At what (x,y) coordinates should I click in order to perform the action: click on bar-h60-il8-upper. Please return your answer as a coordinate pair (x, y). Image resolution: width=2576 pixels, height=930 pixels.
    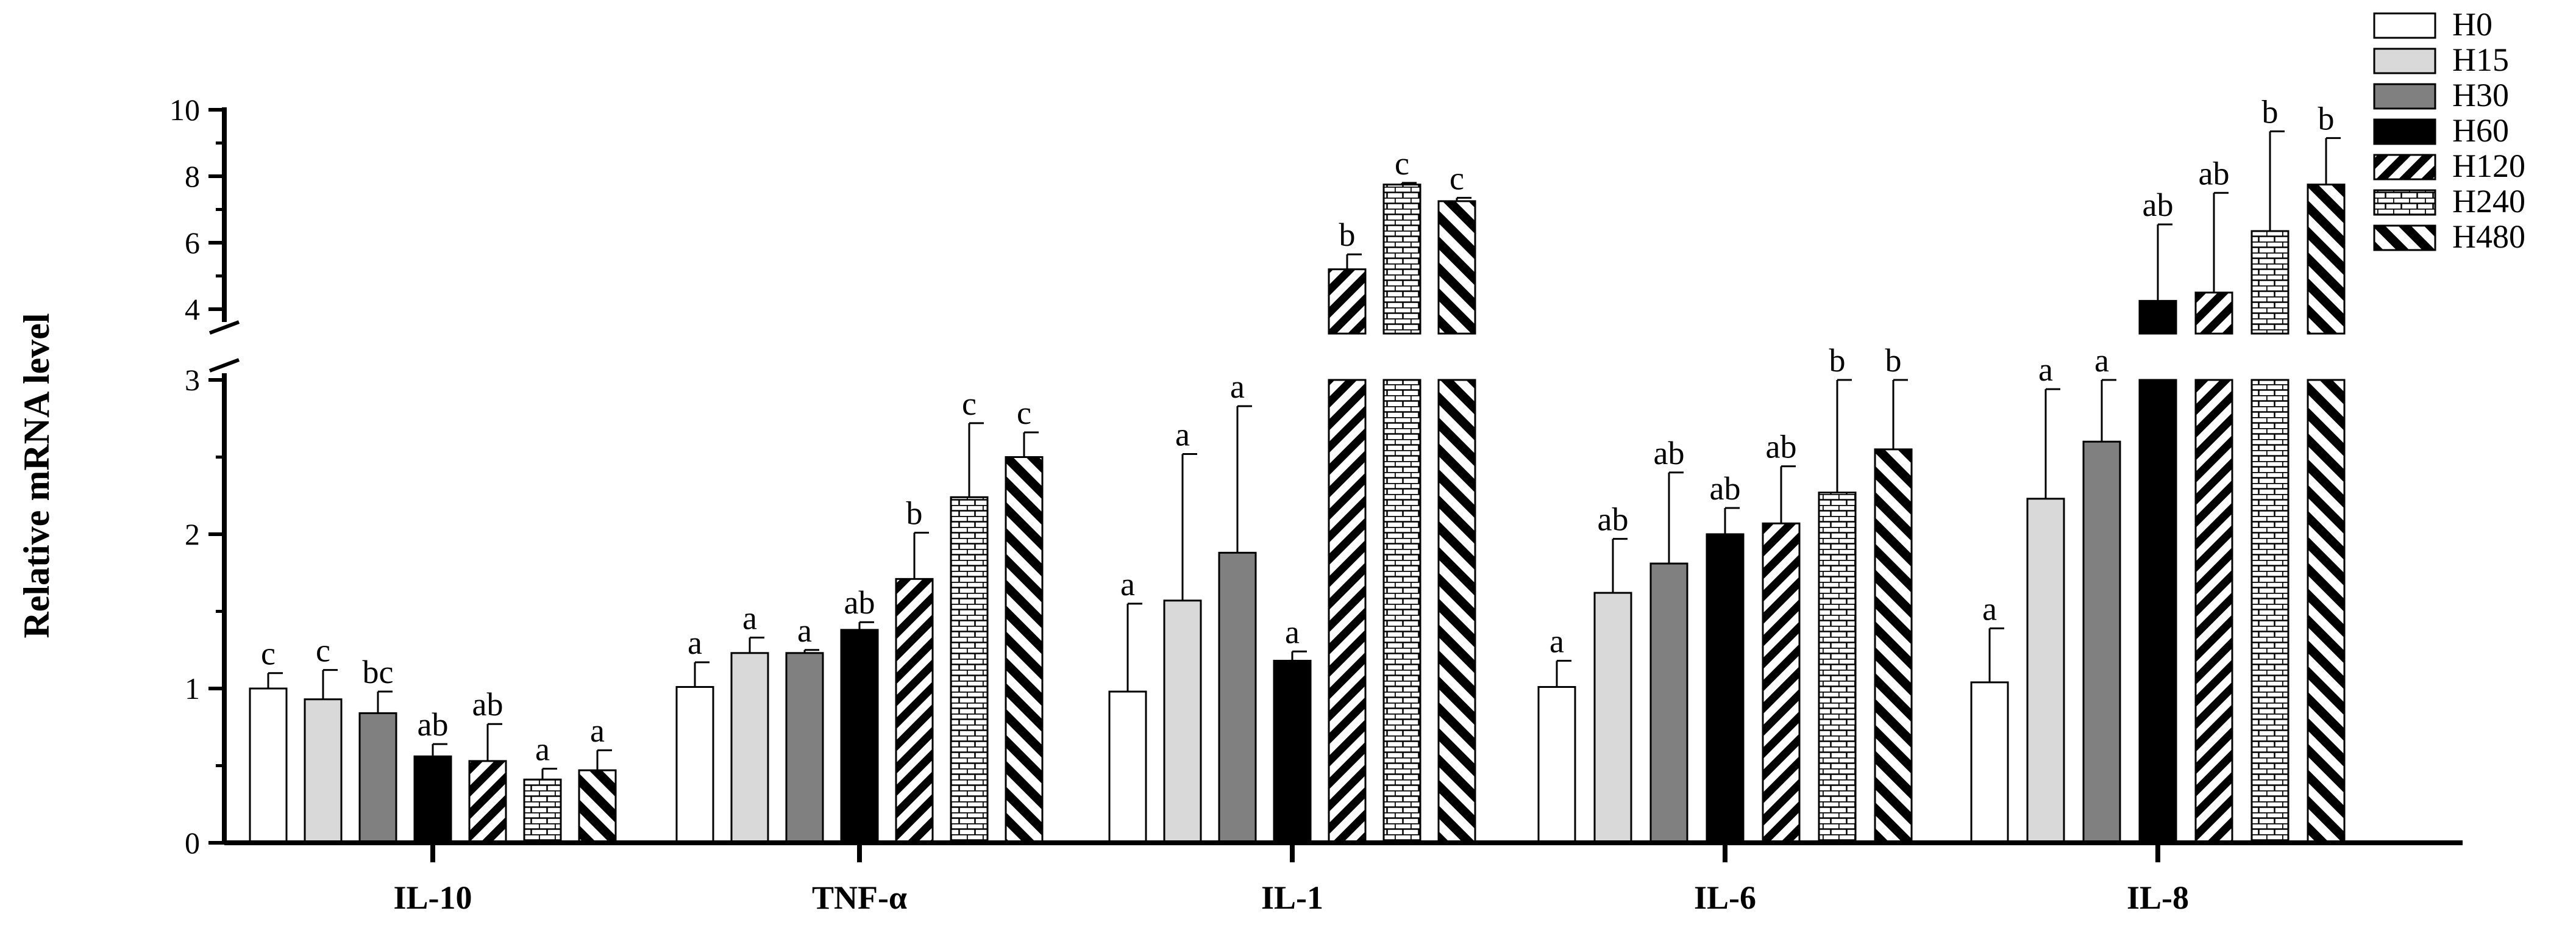
    Looking at the image, I should click on (2157, 317).